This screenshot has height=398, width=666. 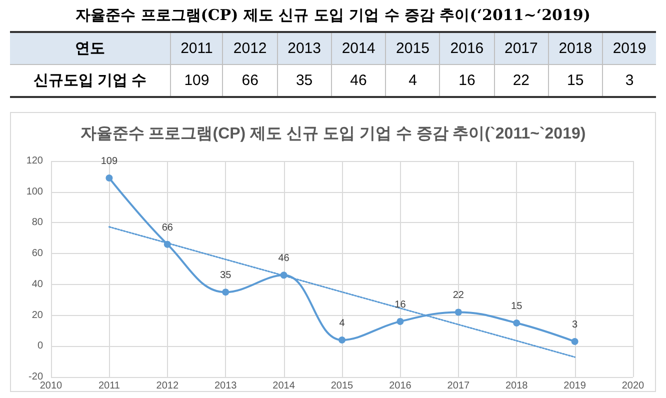 I want to click on y-tick-label: 40, so click(x=38, y=284).